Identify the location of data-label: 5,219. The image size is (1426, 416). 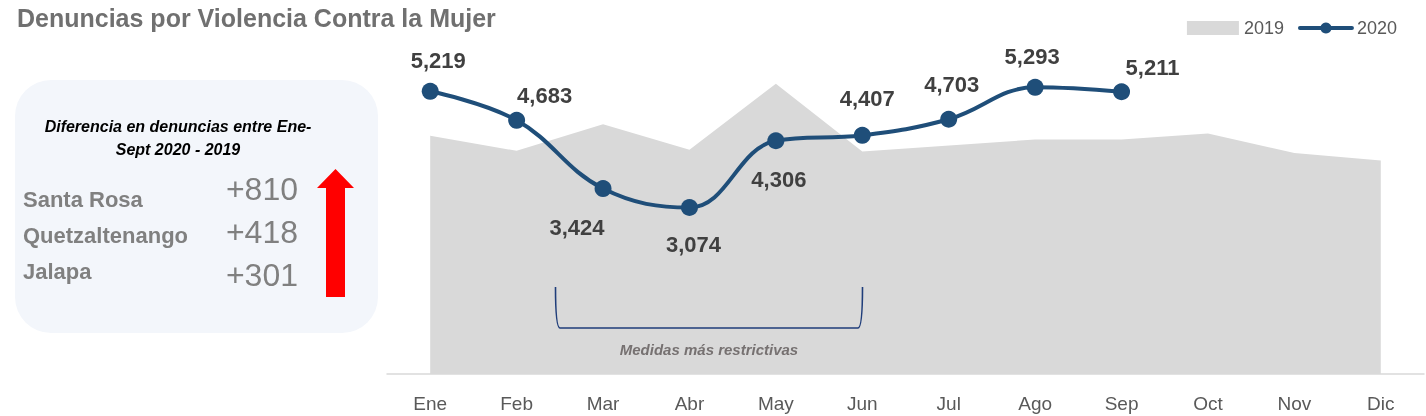
(438, 61).